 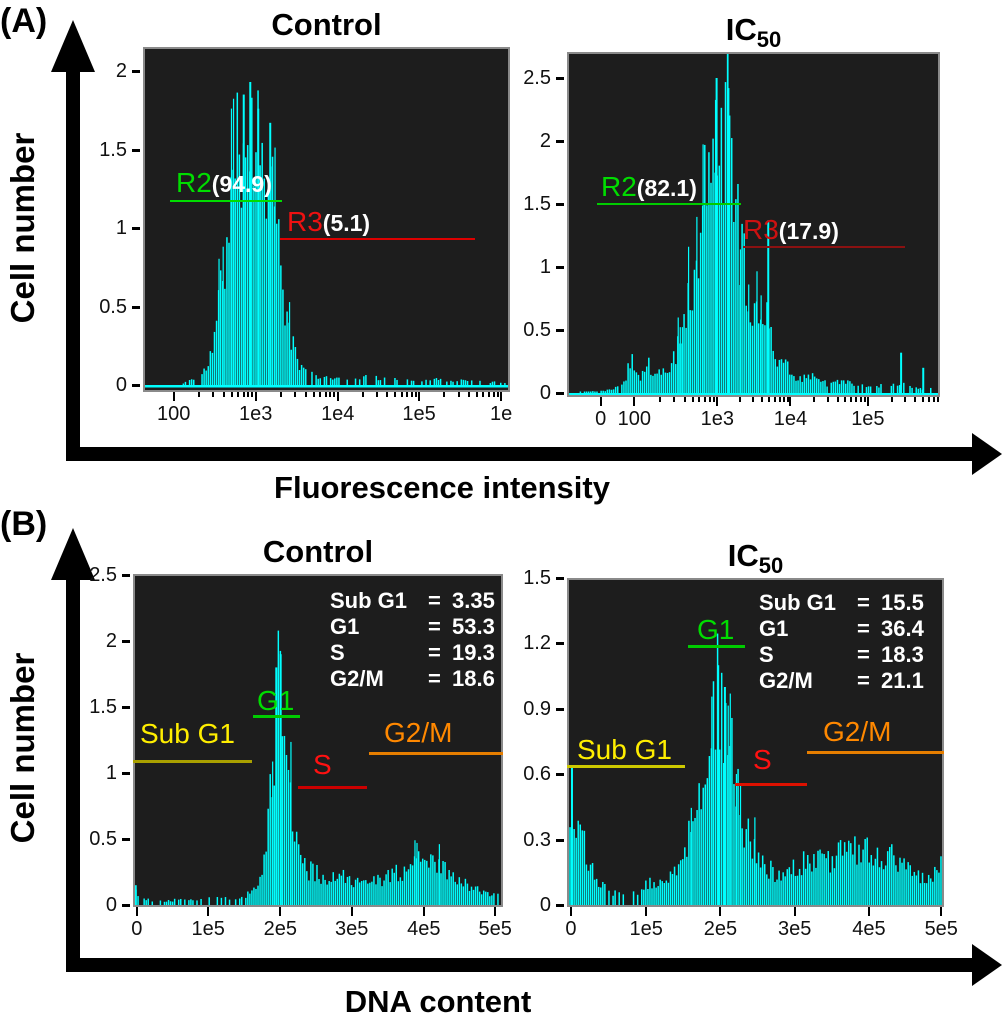 I want to click on panel-b-label: (B), so click(x=24, y=524).